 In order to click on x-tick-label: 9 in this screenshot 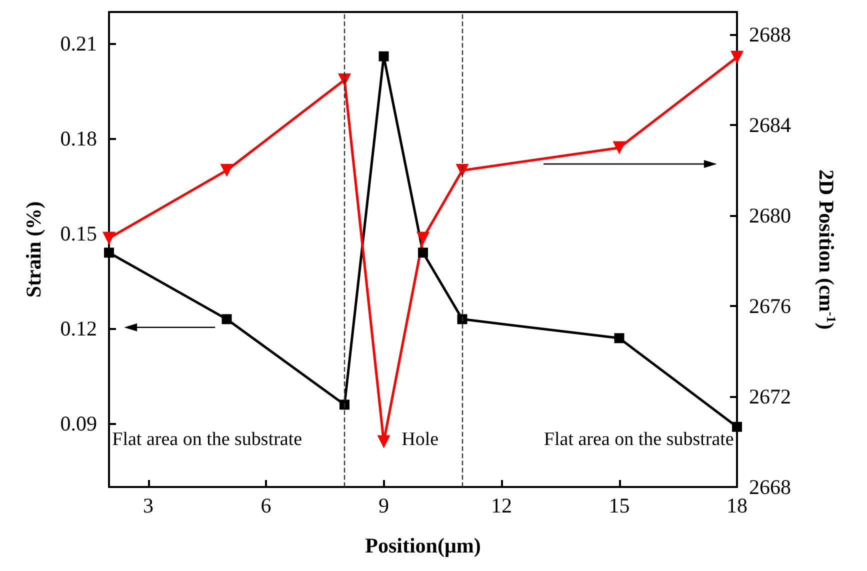, I will do `click(383, 506)`.